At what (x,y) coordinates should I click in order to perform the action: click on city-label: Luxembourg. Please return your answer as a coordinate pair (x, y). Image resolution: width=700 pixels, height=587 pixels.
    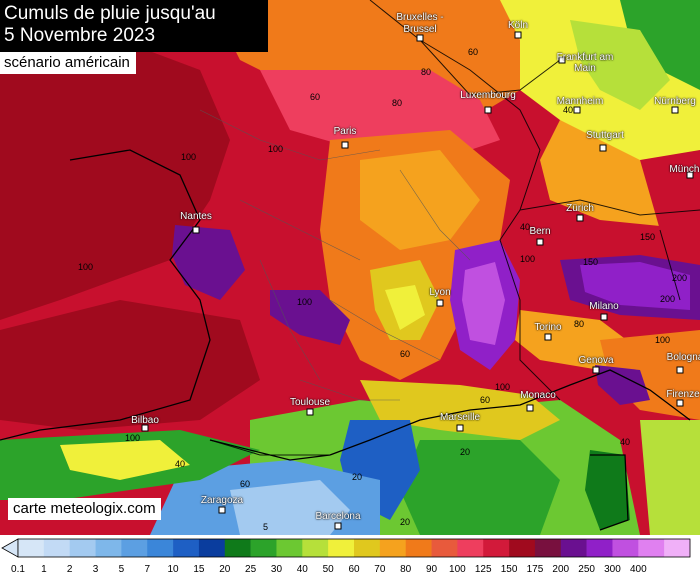
    Looking at the image, I should click on (488, 95).